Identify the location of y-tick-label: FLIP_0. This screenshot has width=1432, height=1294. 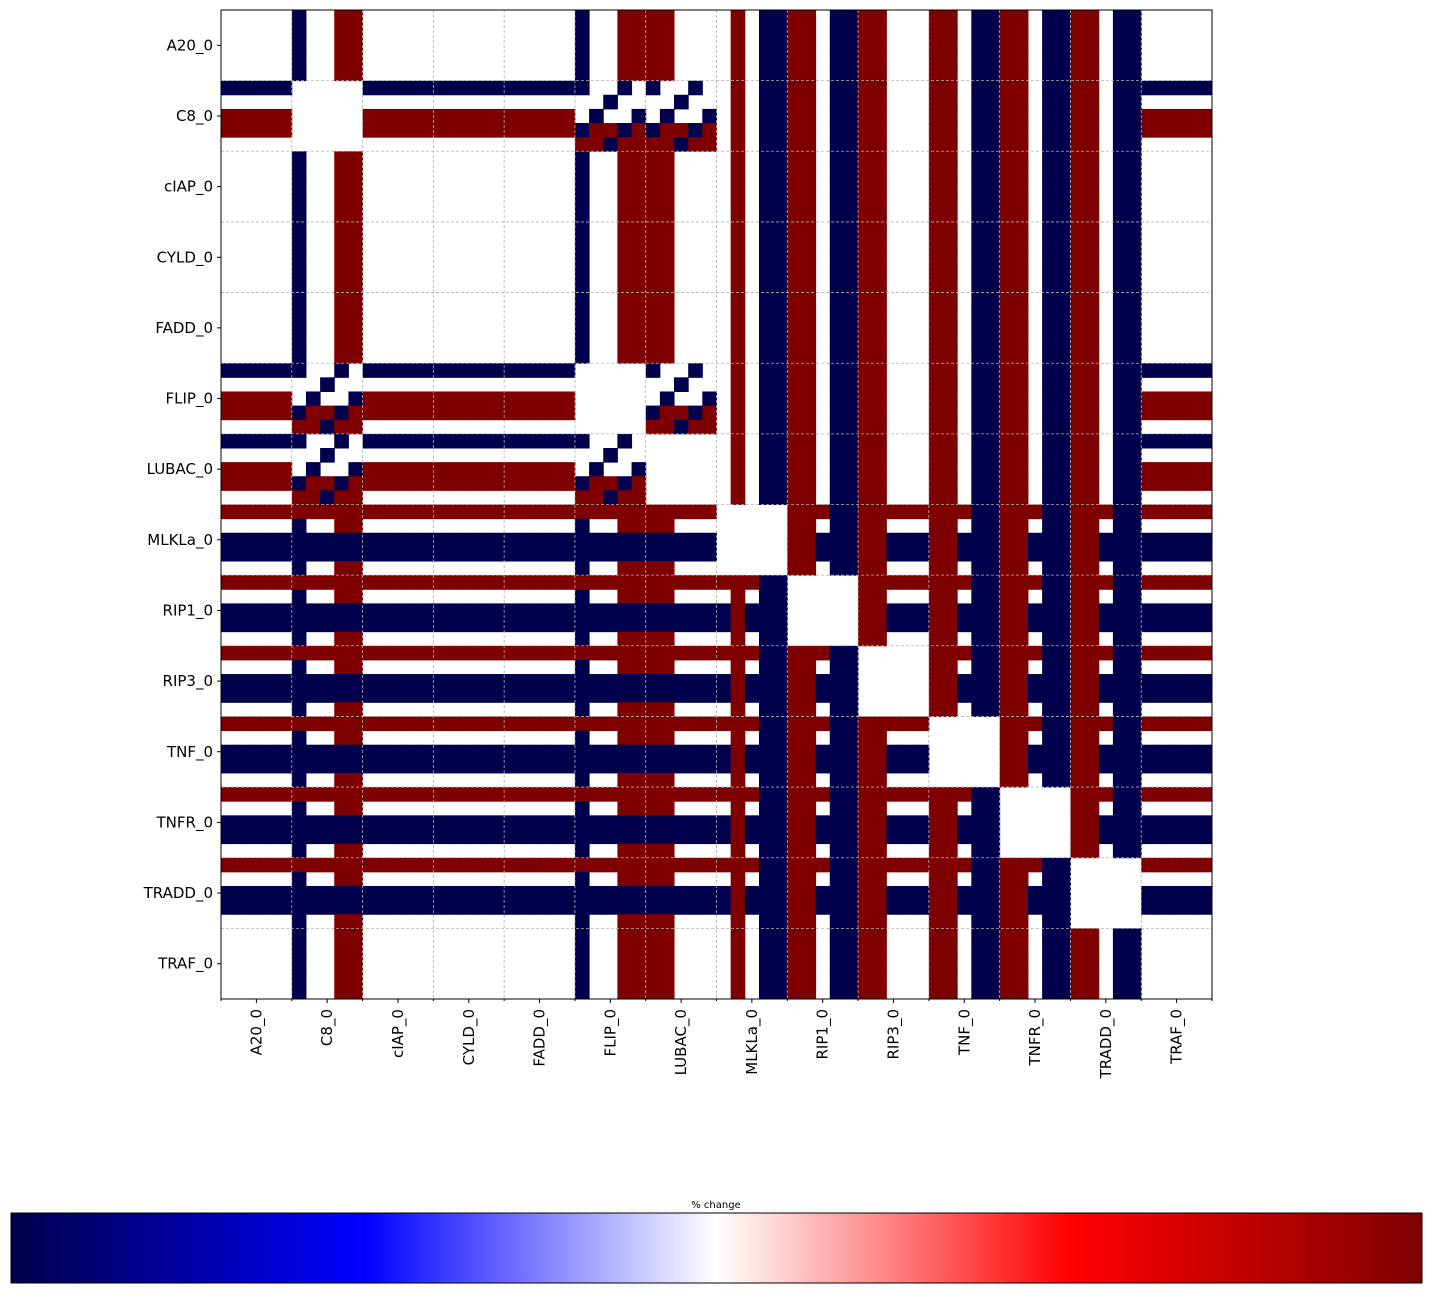
(190, 399).